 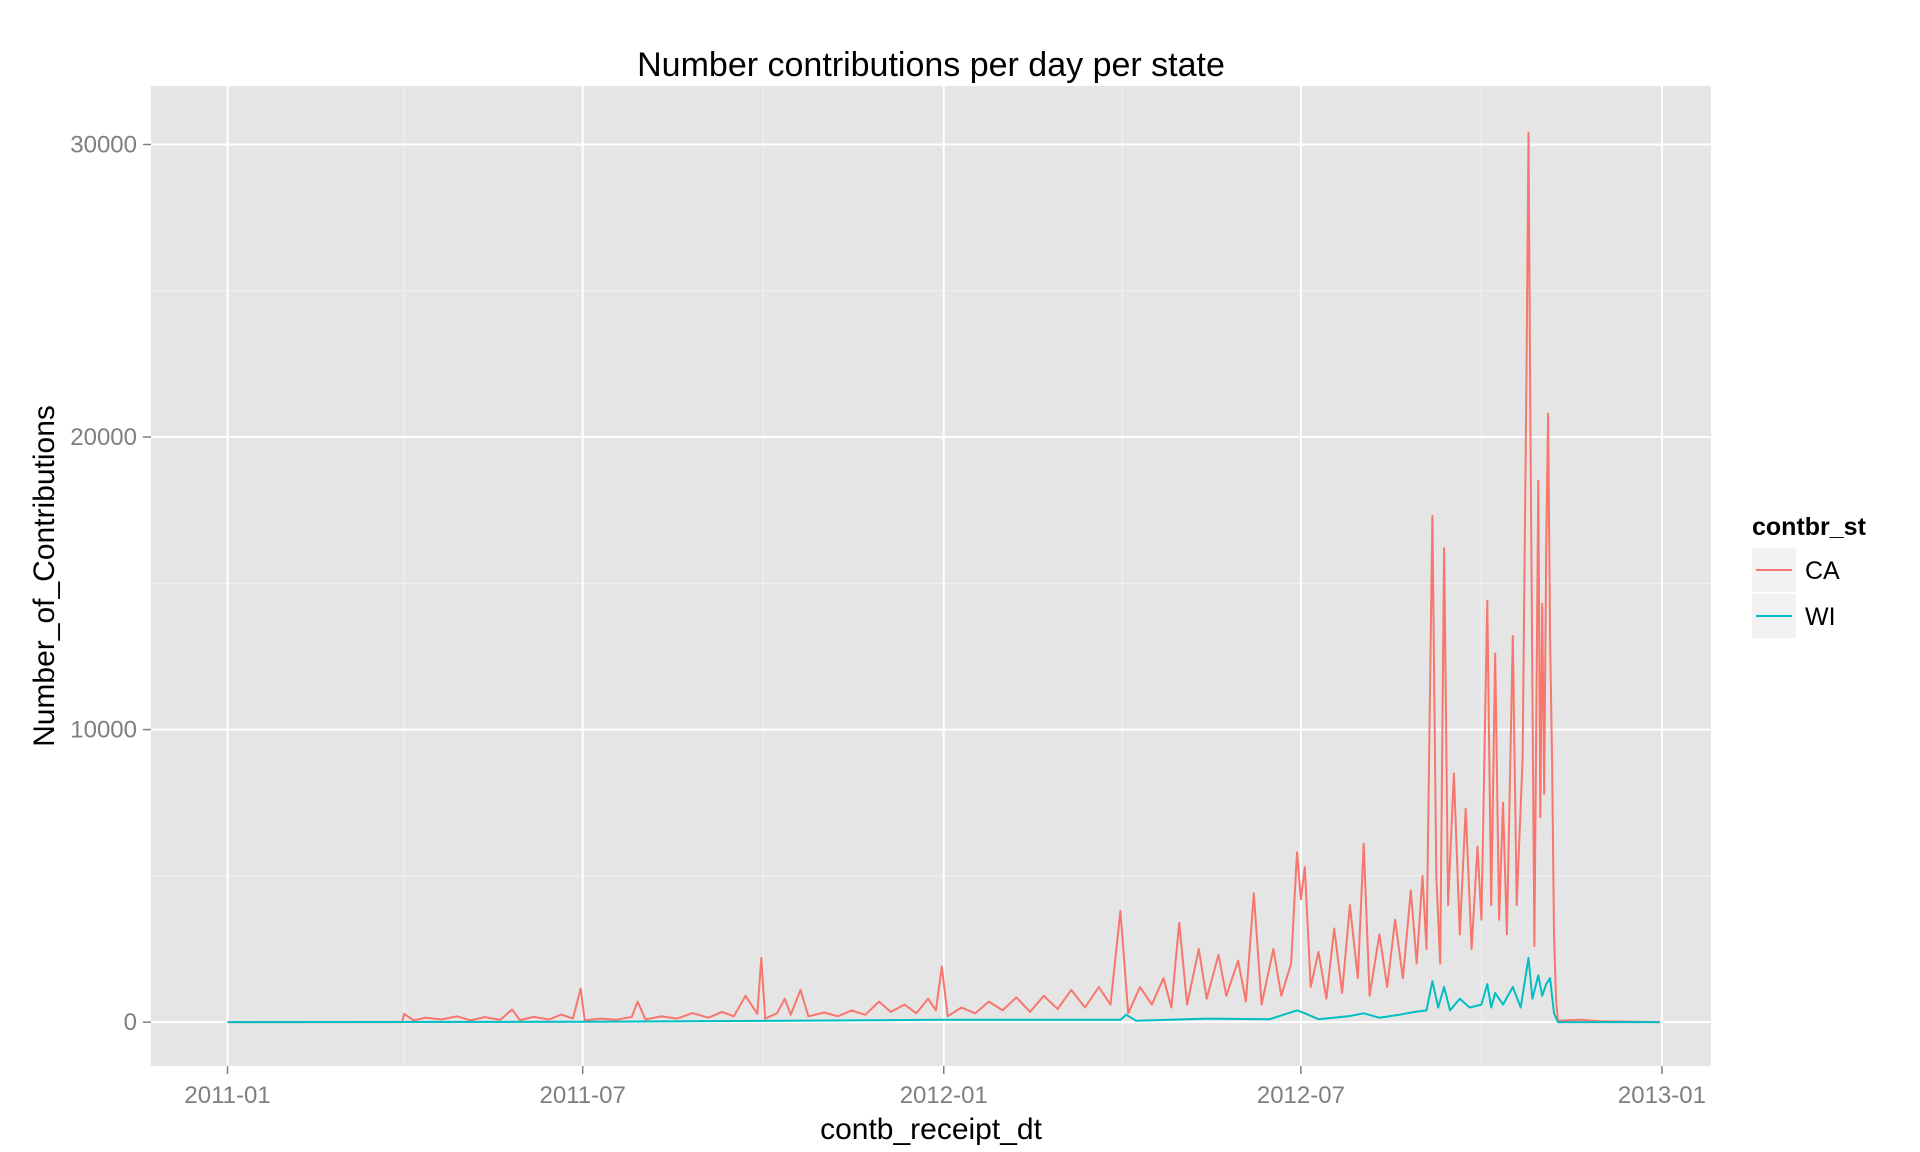 What do you see at coordinates (110, 584) in the screenshot?
I see `y-axis: 0 10000 20000 30000` at bounding box center [110, 584].